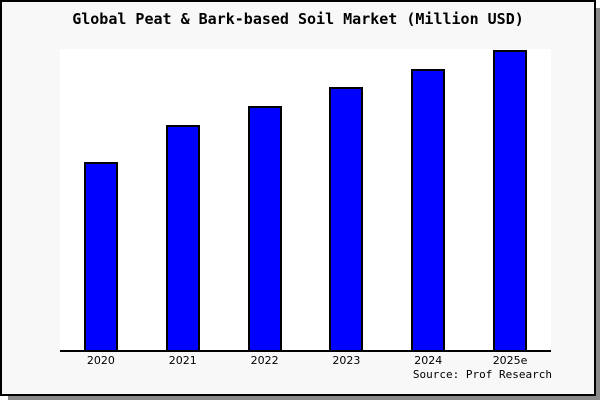 The image size is (600, 400). Describe the element at coordinates (510, 200) in the screenshot. I see `bar-2025e` at that location.